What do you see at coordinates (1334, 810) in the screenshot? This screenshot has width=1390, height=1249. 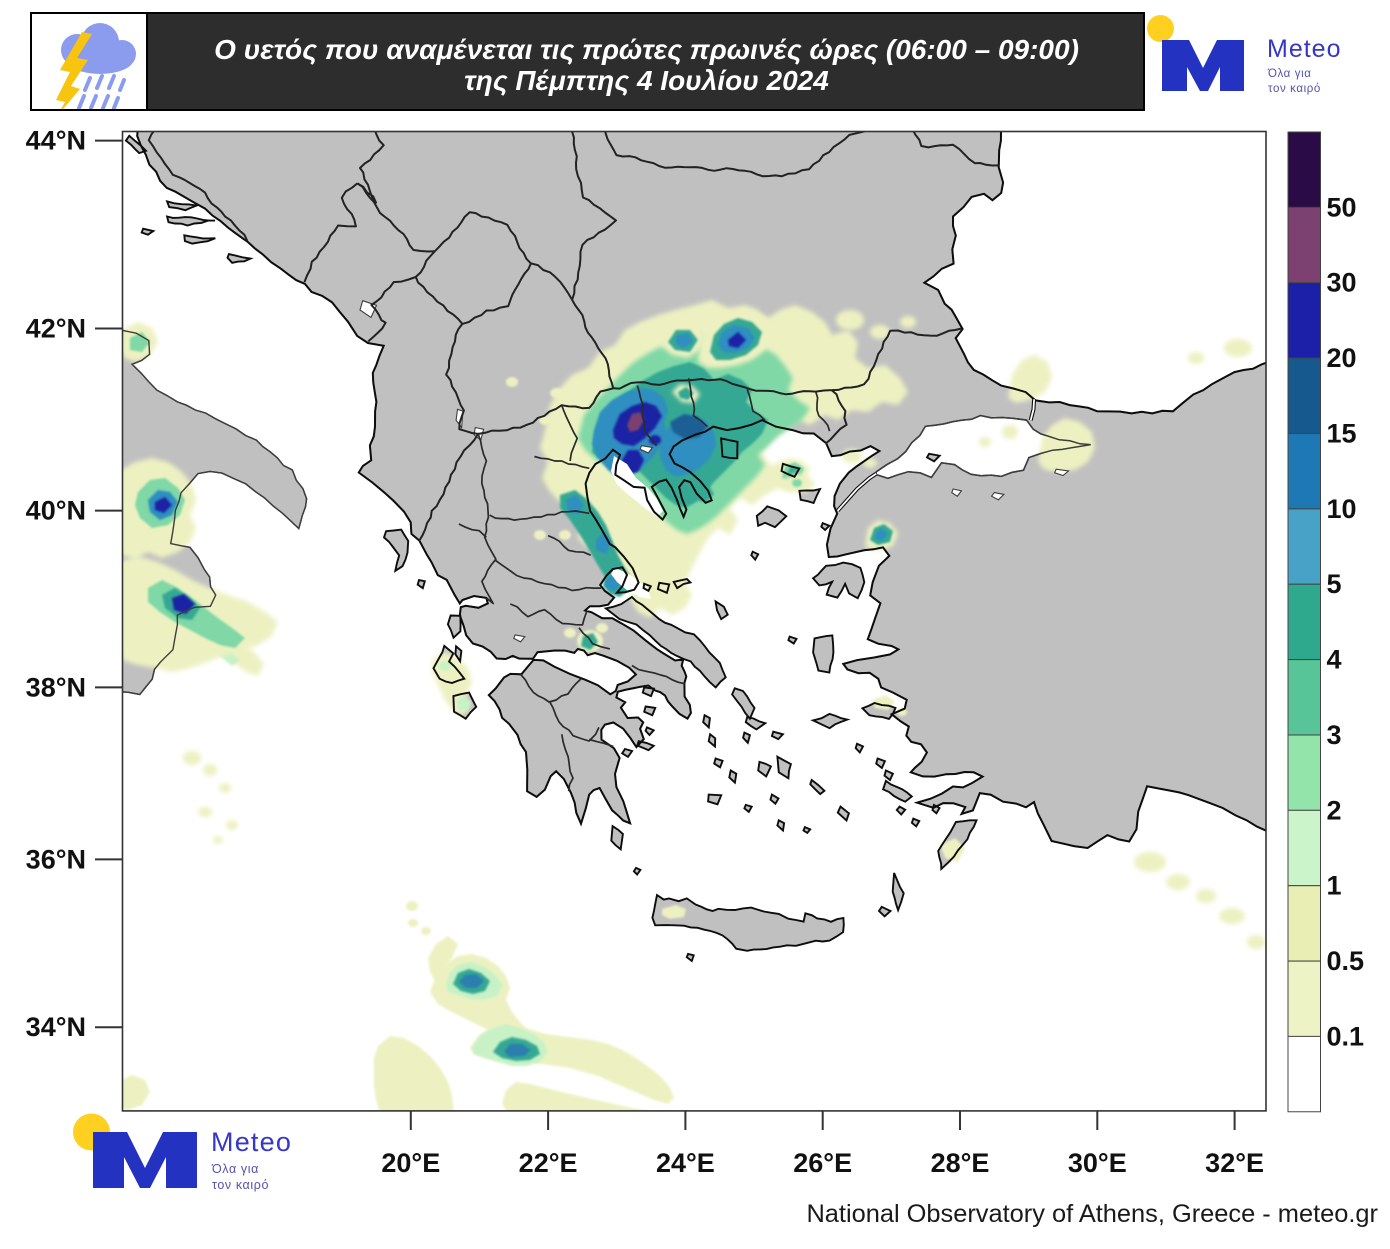 I see `svg-text: 2` at bounding box center [1334, 810].